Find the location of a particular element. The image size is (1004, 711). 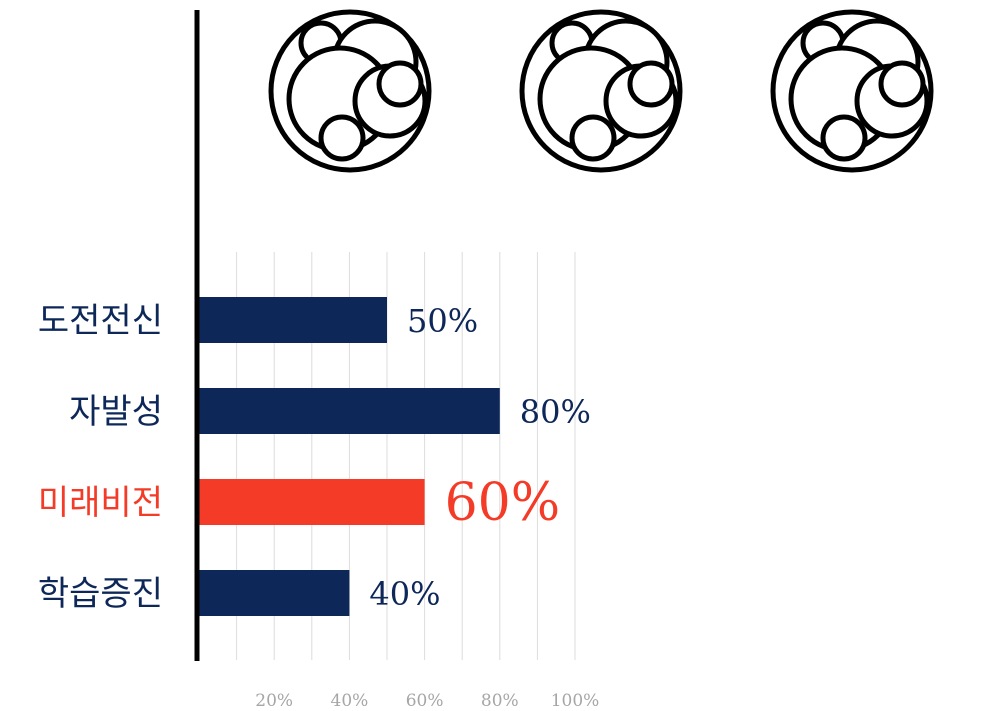

category-label: 학습증진 is located at coordinates (100, 594).